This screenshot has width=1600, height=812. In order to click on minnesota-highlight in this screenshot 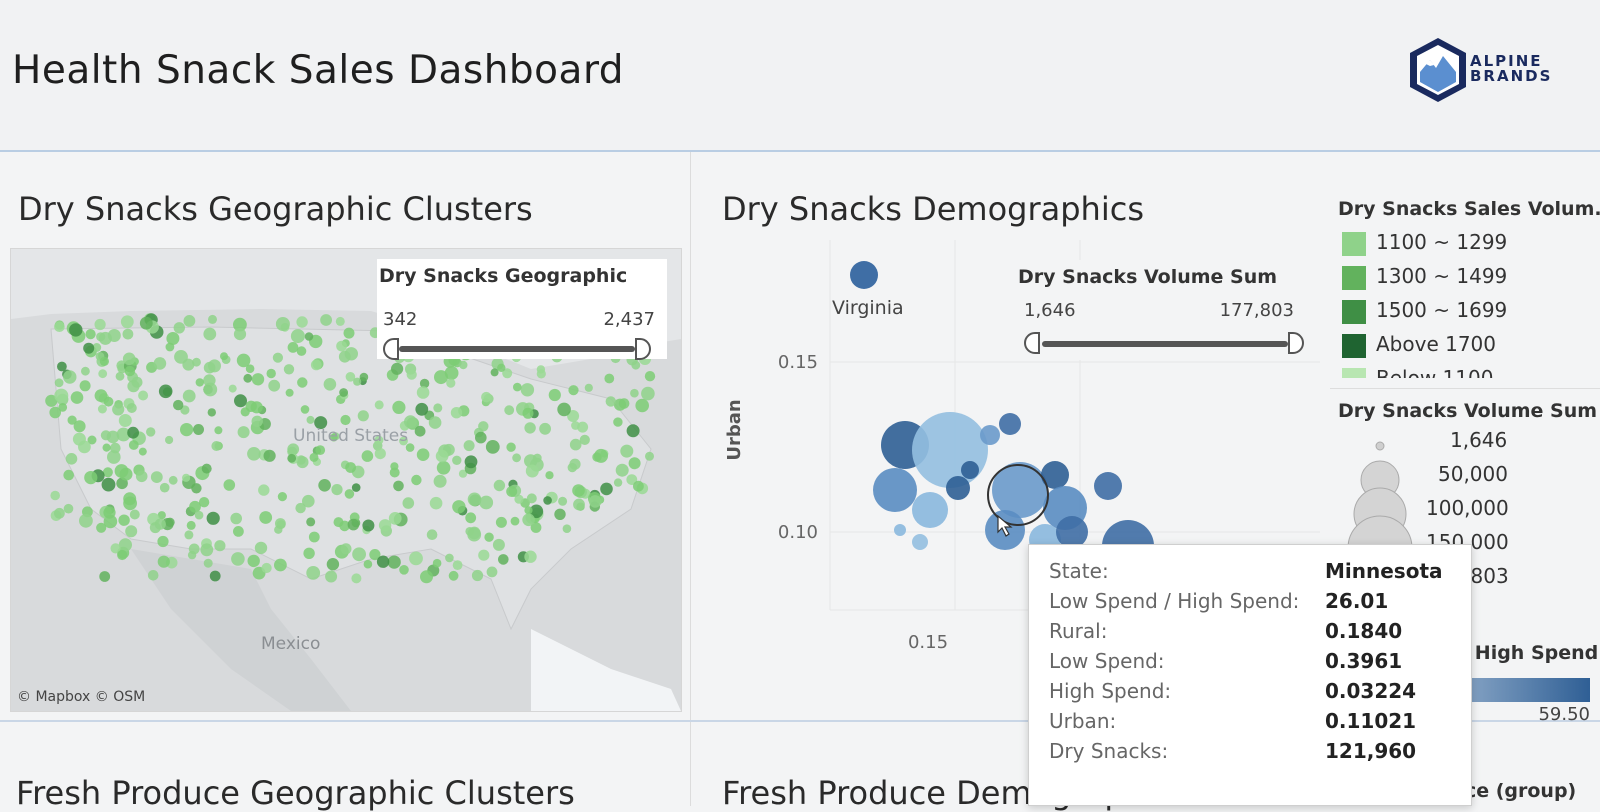, I will do `click(1018, 495)`.